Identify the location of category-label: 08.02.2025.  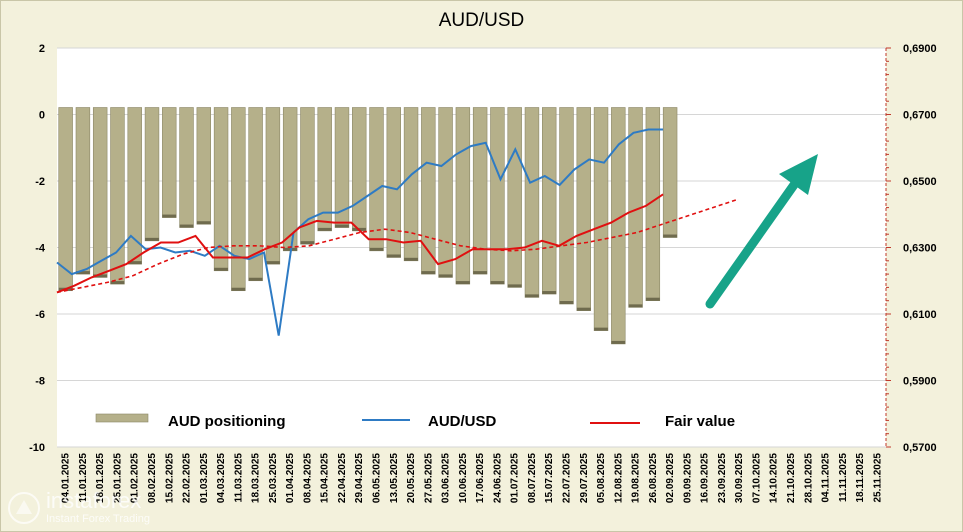
(152, 478).